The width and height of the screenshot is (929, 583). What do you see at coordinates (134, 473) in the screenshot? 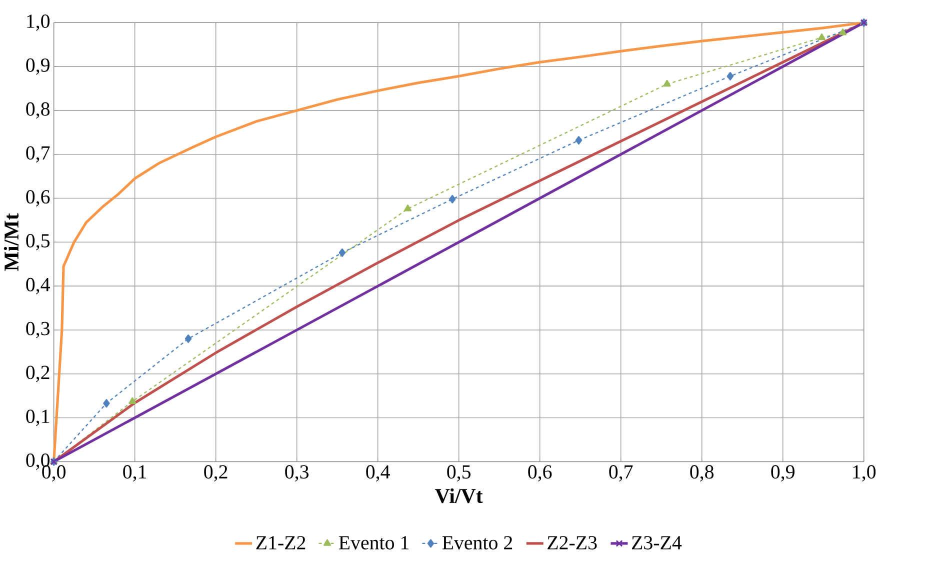
I see `x-tick-label: 0,1` at bounding box center [134, 473].